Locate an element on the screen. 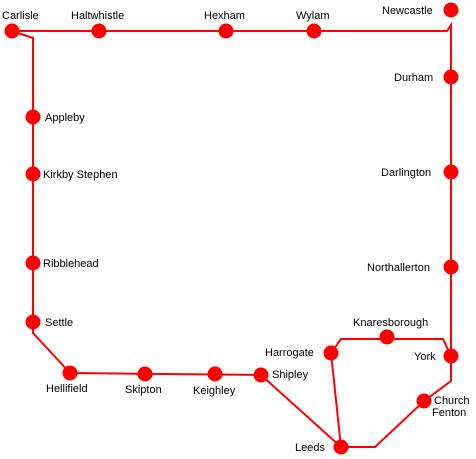 Image resolution: width=476 pixels, height=459 pixels. station-marker-darlington is located at coordinates (451, 172).